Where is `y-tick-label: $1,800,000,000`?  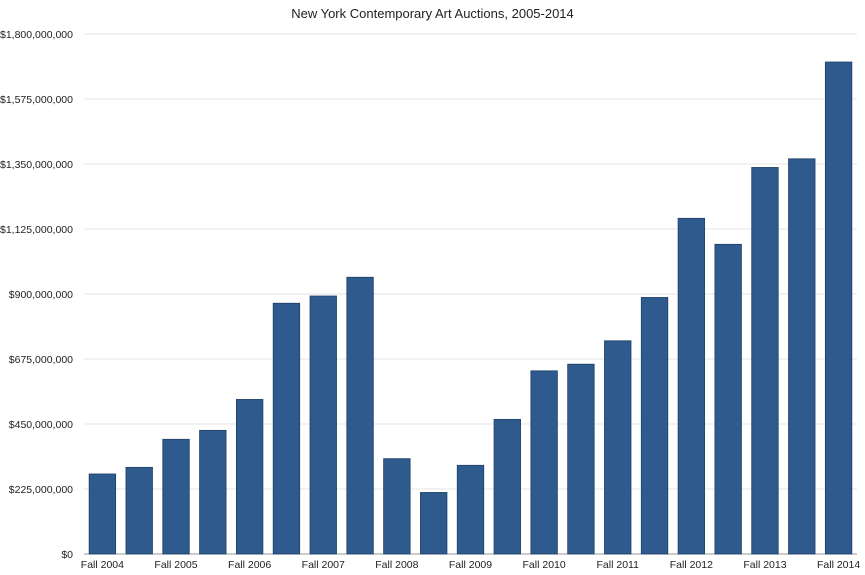
y-tick-label: $1,800,000,000 is located at coordinates (36, 35).